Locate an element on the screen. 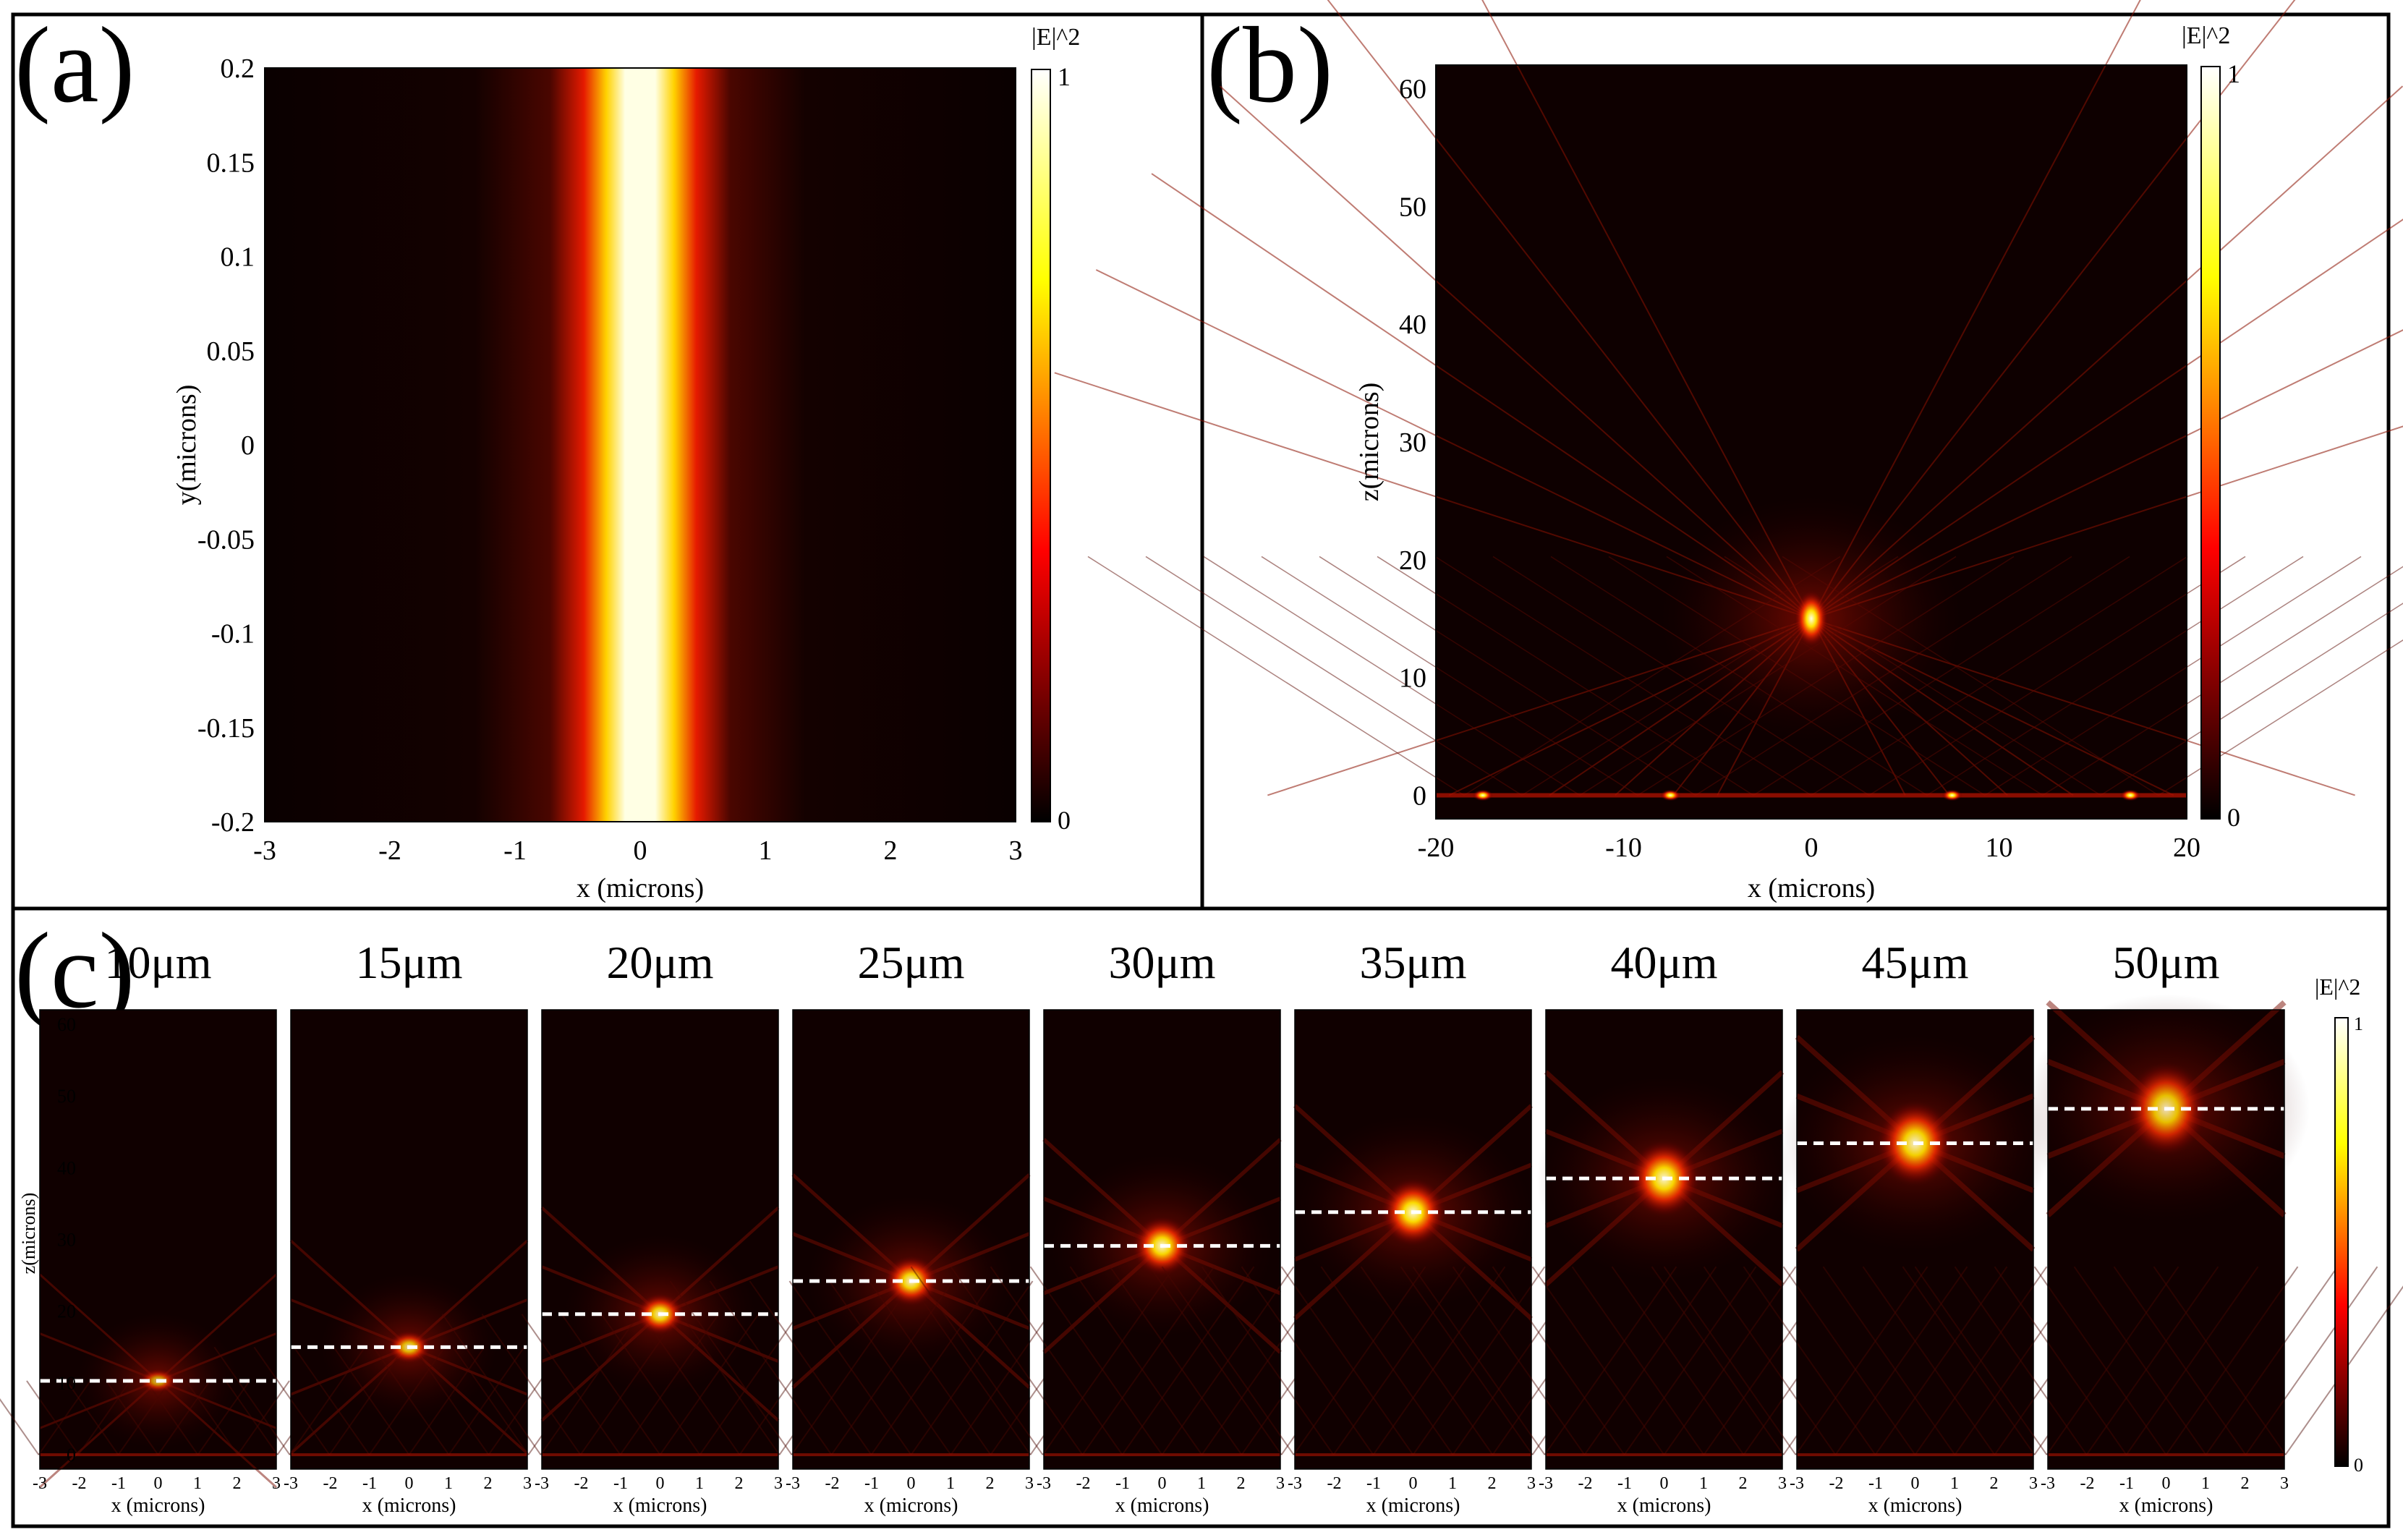  x-tick-label: -20 is located at coordinates (1436, 848).